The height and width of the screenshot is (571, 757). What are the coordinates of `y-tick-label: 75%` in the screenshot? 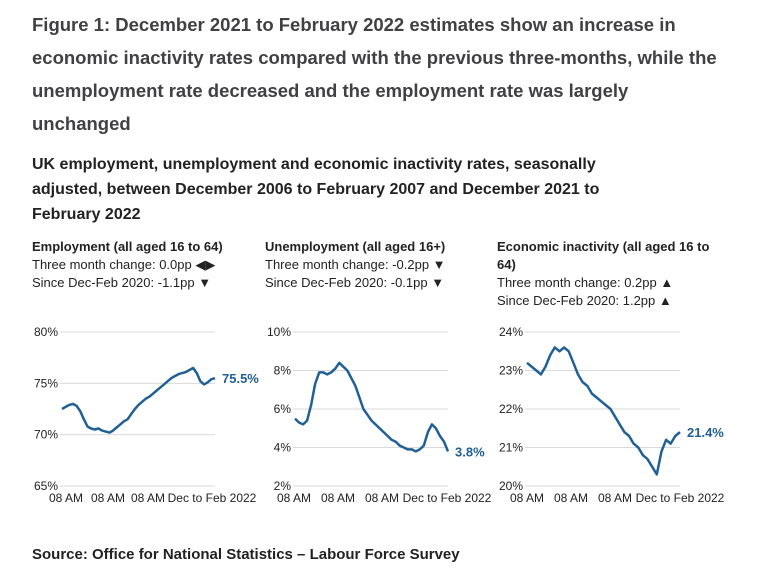 It's located at (46, 383).